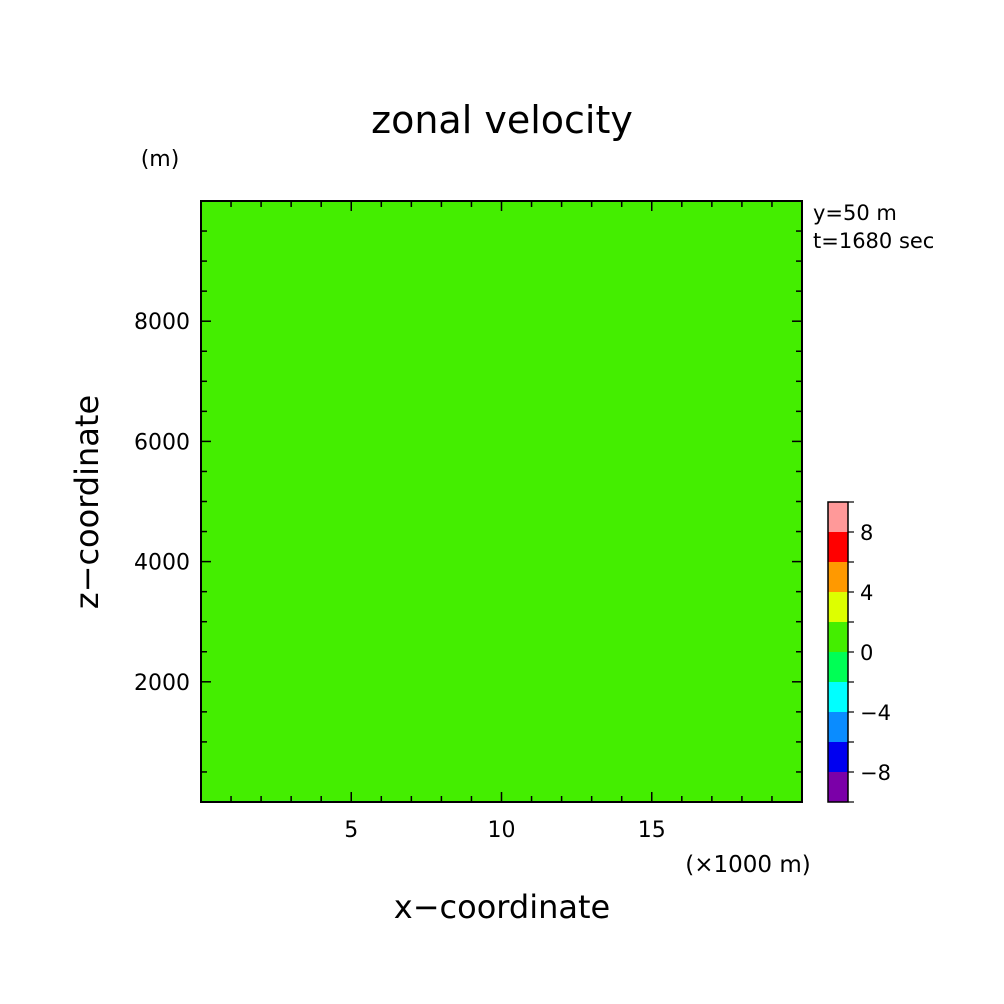  Describe the element at coordinates (502, 907) in the screenshot. I see `x-axis-label: x−coordinate` at that location.